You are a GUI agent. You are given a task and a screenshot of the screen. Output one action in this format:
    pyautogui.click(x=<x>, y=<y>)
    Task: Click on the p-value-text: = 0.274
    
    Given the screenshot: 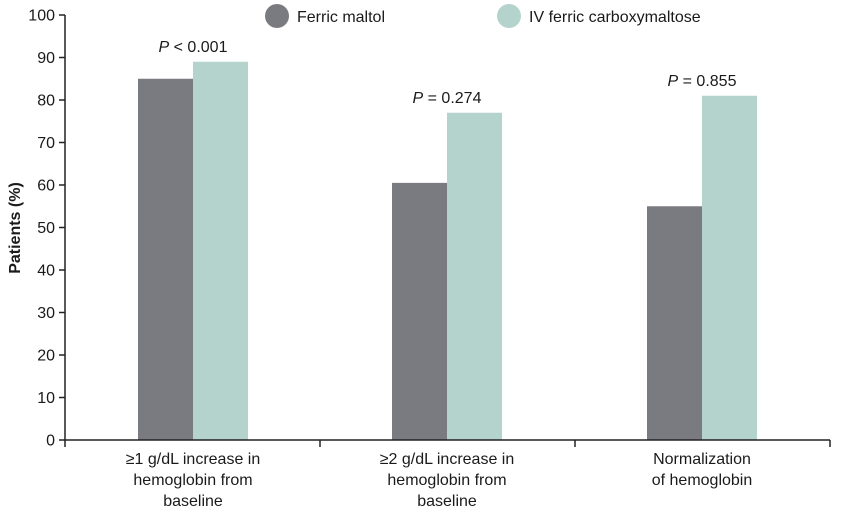 What is the action you would take?
    pyautogui.click(x=452, y=98)
    